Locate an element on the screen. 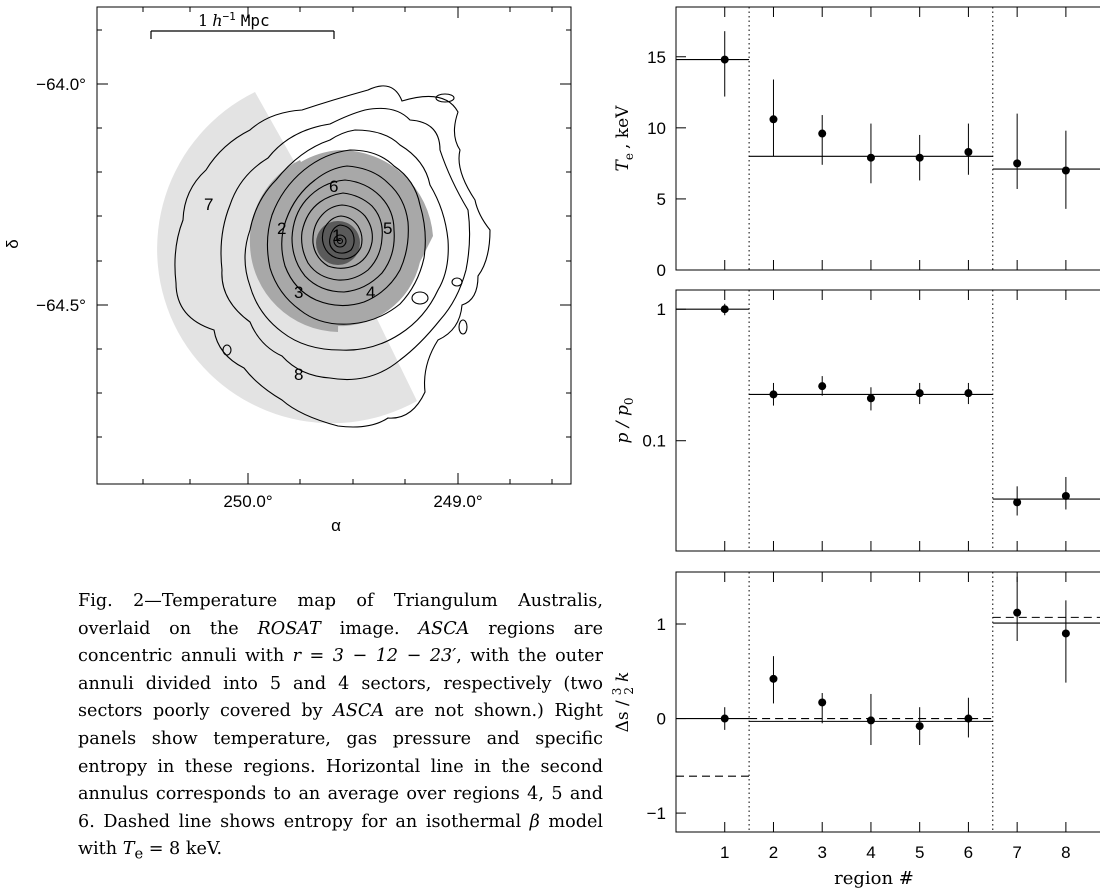  x-tick-label: 5 is located at coordinates (919, 852).